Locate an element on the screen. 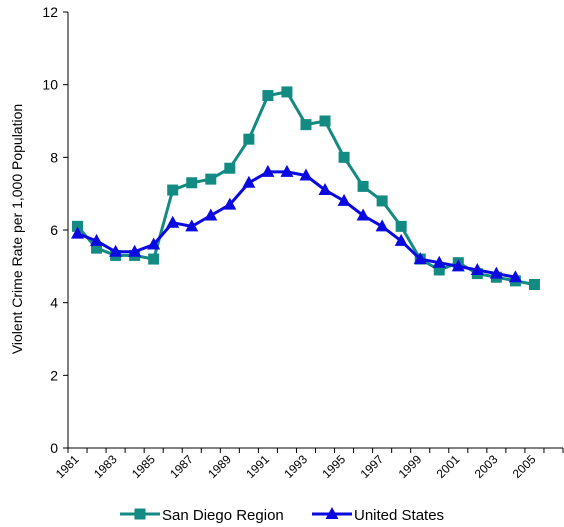  y-tick-label: 10 is located at coordinates (50, 85).